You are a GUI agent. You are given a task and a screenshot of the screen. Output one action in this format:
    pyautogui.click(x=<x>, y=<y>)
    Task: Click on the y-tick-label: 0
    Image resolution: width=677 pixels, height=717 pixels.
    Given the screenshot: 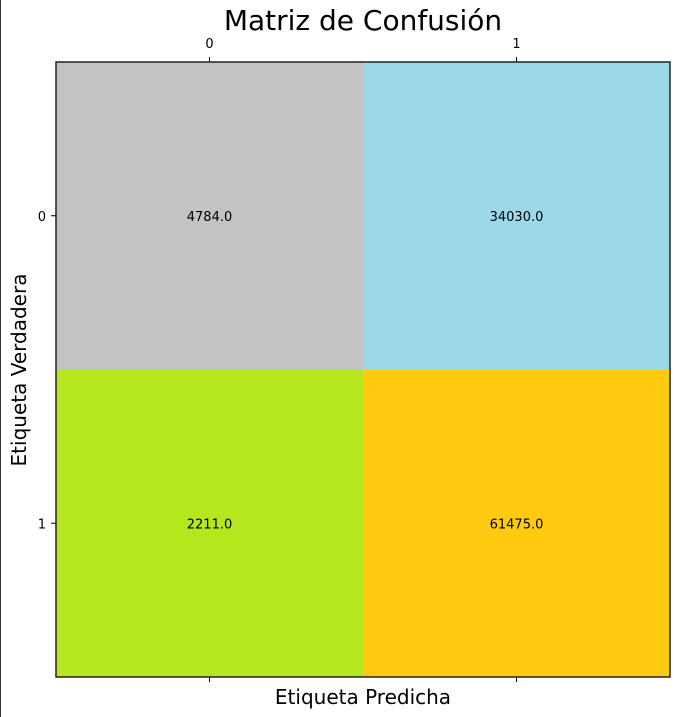 What is the action you would take?
    pyautogui.click(x=42, y=217)
    